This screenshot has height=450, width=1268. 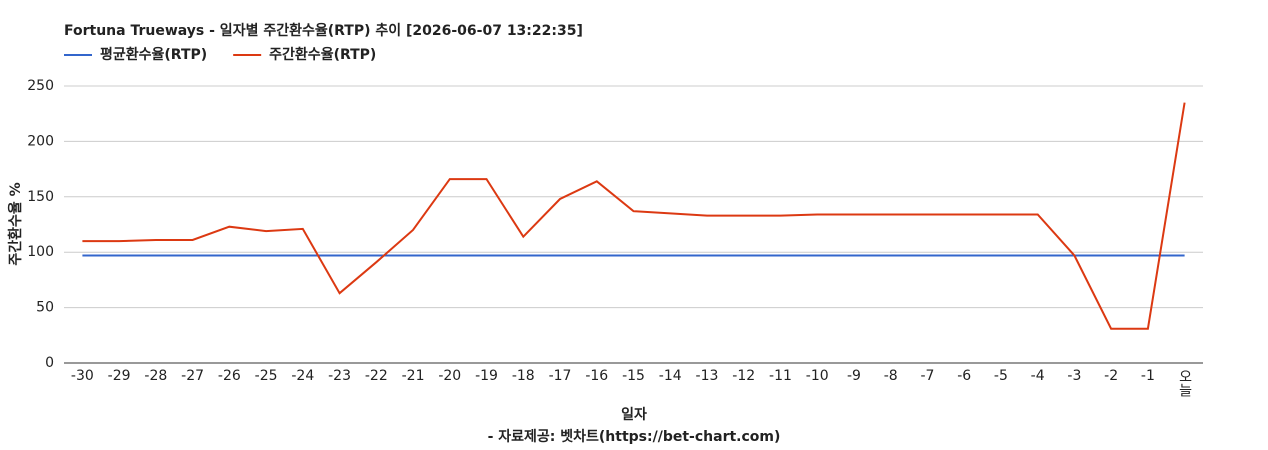 I want to click on x-tick-label: -1, so click(x=1148, y=376).